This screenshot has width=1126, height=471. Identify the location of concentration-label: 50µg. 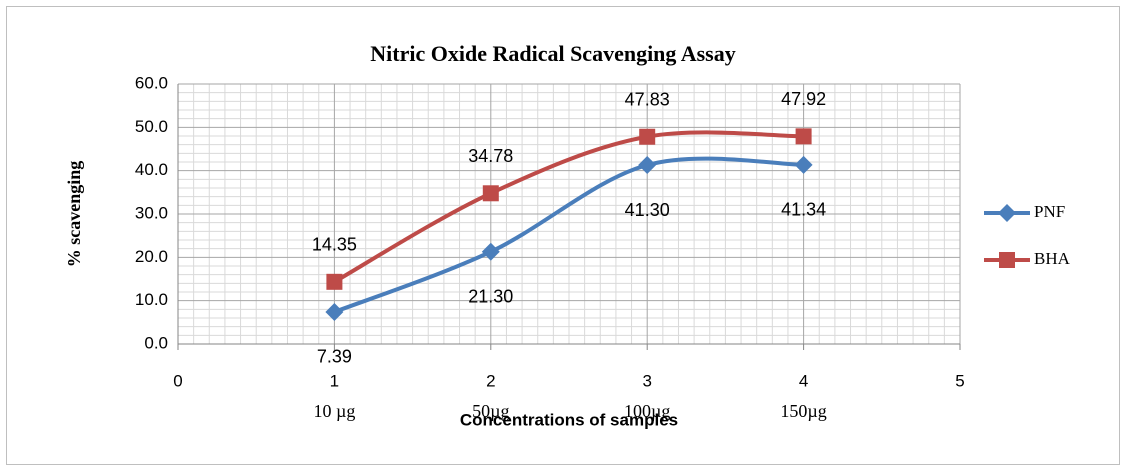
(490, 411).